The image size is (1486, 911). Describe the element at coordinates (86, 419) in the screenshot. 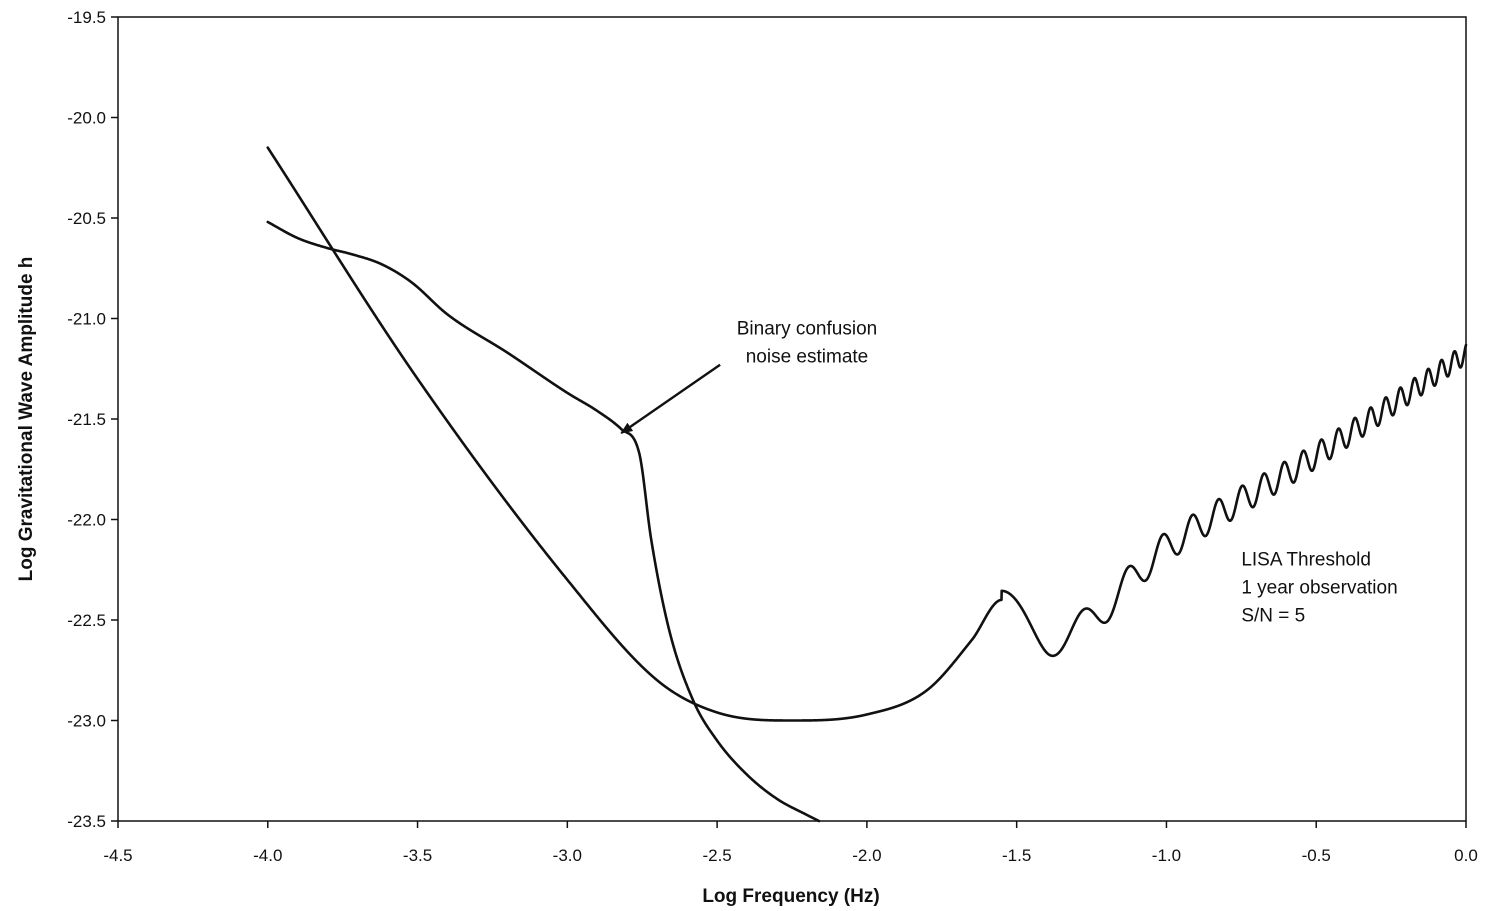

I see `y-tick-label: -21.5` at that location.